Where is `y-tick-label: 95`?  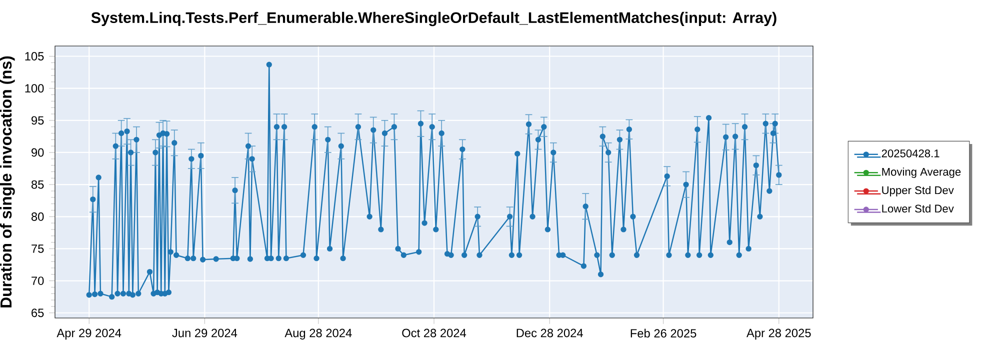
y-tick-label: 95 is located at coordinates (38, 120).